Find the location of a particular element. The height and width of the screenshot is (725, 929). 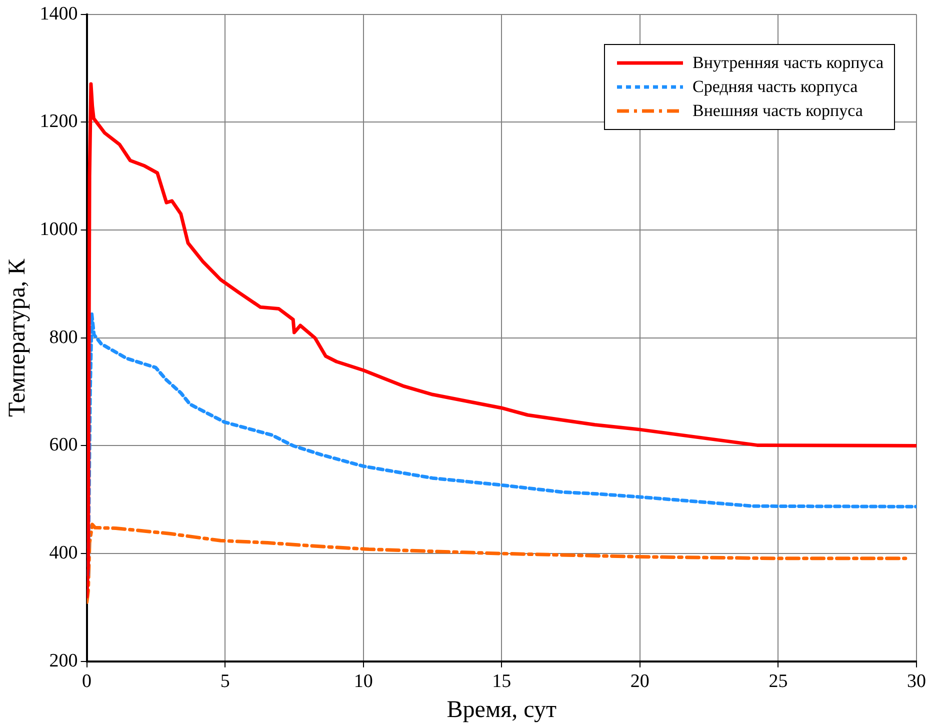

y-tick-label: 1200 is located at coordinates (59, 121).